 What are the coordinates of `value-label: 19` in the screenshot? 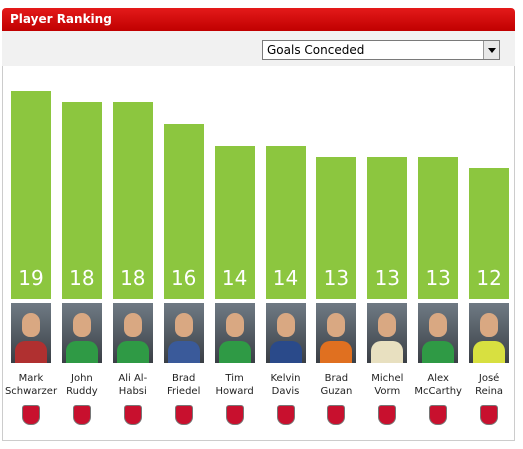 It's located at (31, 278).